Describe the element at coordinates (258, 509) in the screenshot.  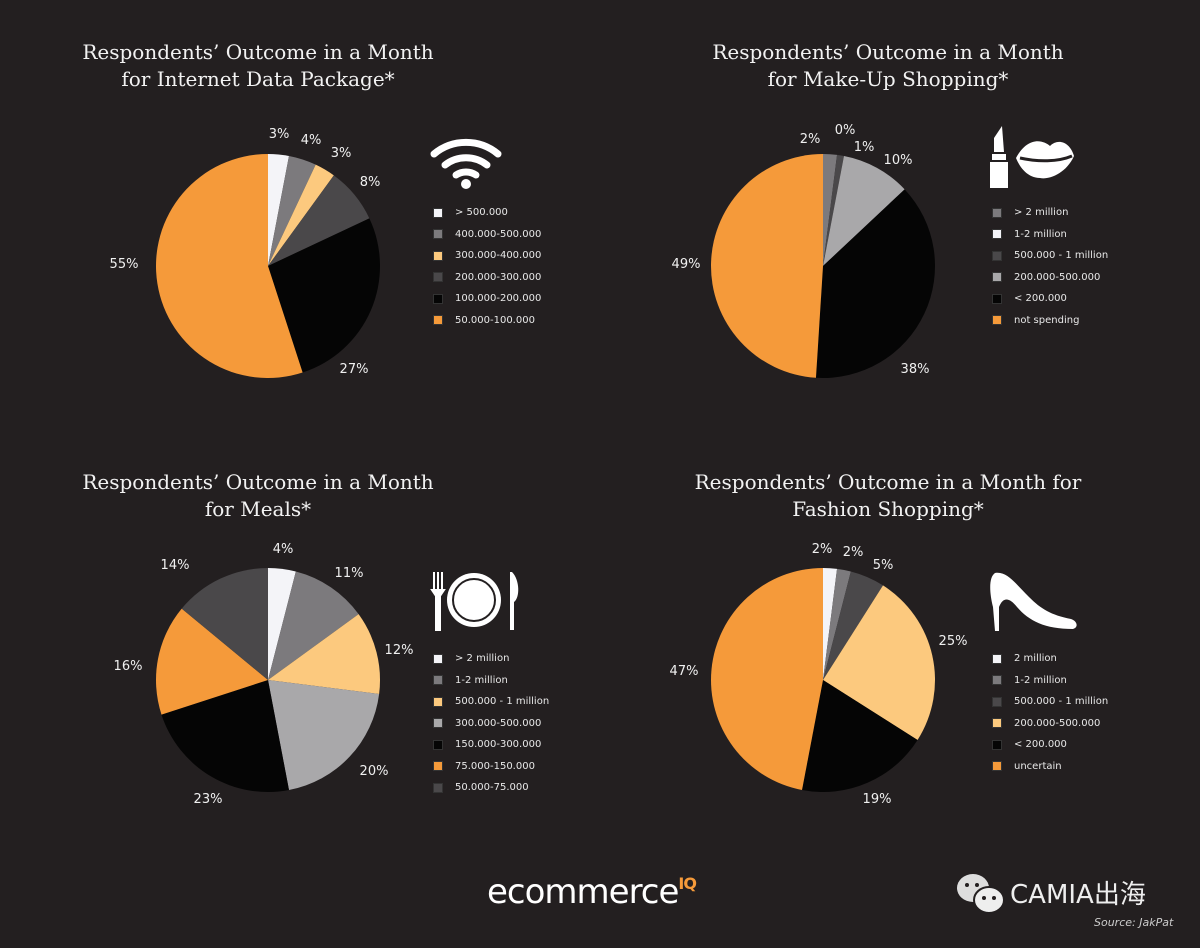
I see `title-line: for Meals*` at that location.